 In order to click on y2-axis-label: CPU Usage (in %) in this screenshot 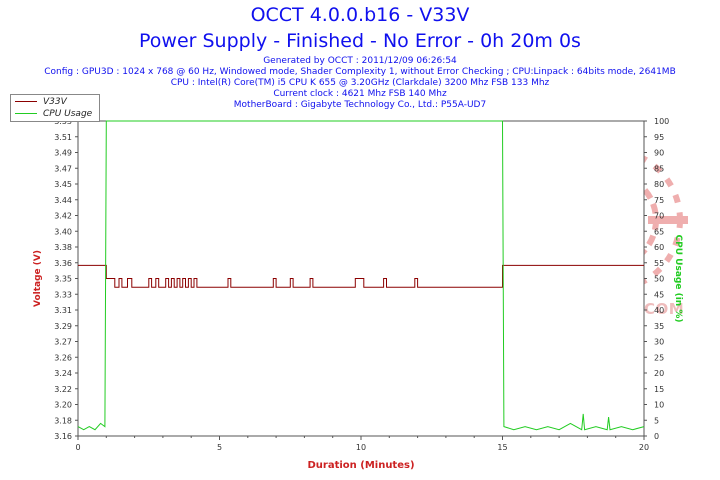, I will do `click(678, 279)`.